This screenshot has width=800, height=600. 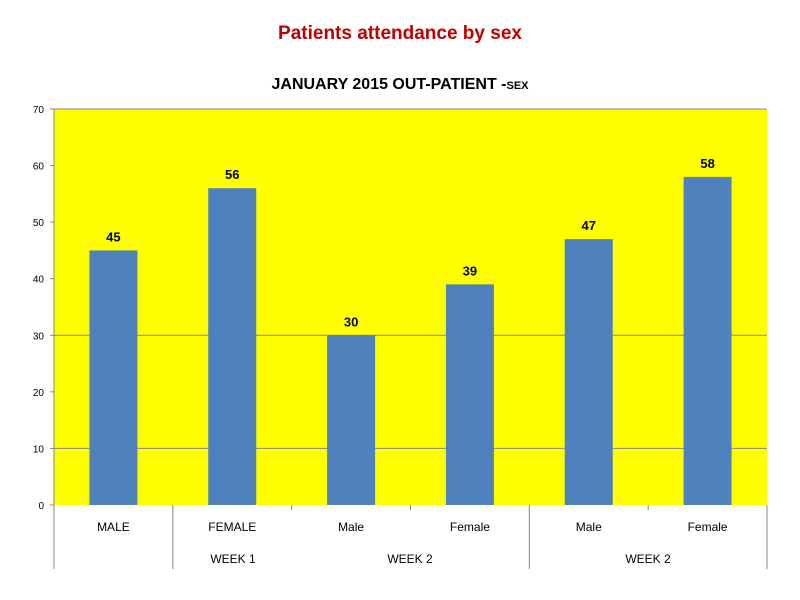 I want to click on y-tick-label: 30, so click(x=39, y=336).